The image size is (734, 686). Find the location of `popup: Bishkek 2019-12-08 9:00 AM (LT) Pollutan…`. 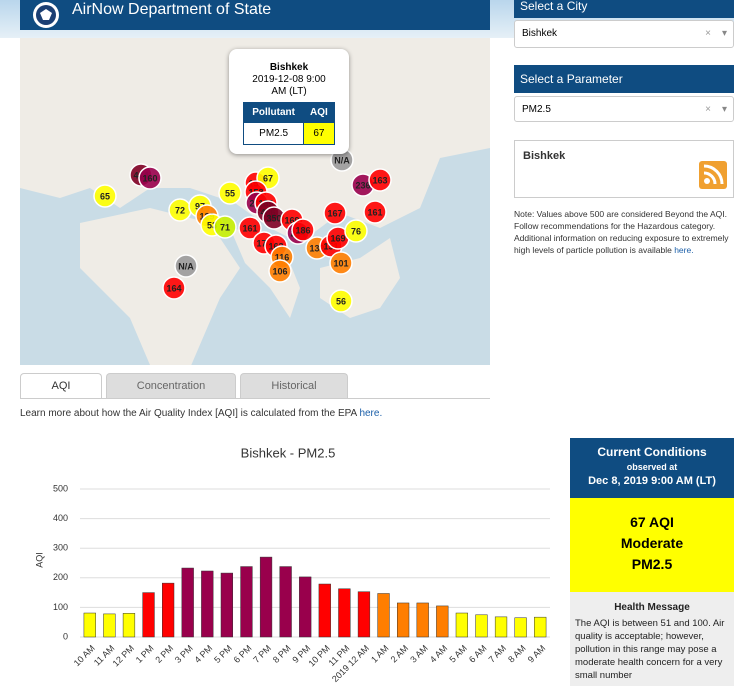

popup: Bishkek 2019-12-08 9:00 AM (LT) Pollutan… is located at coordinates (289, 101).